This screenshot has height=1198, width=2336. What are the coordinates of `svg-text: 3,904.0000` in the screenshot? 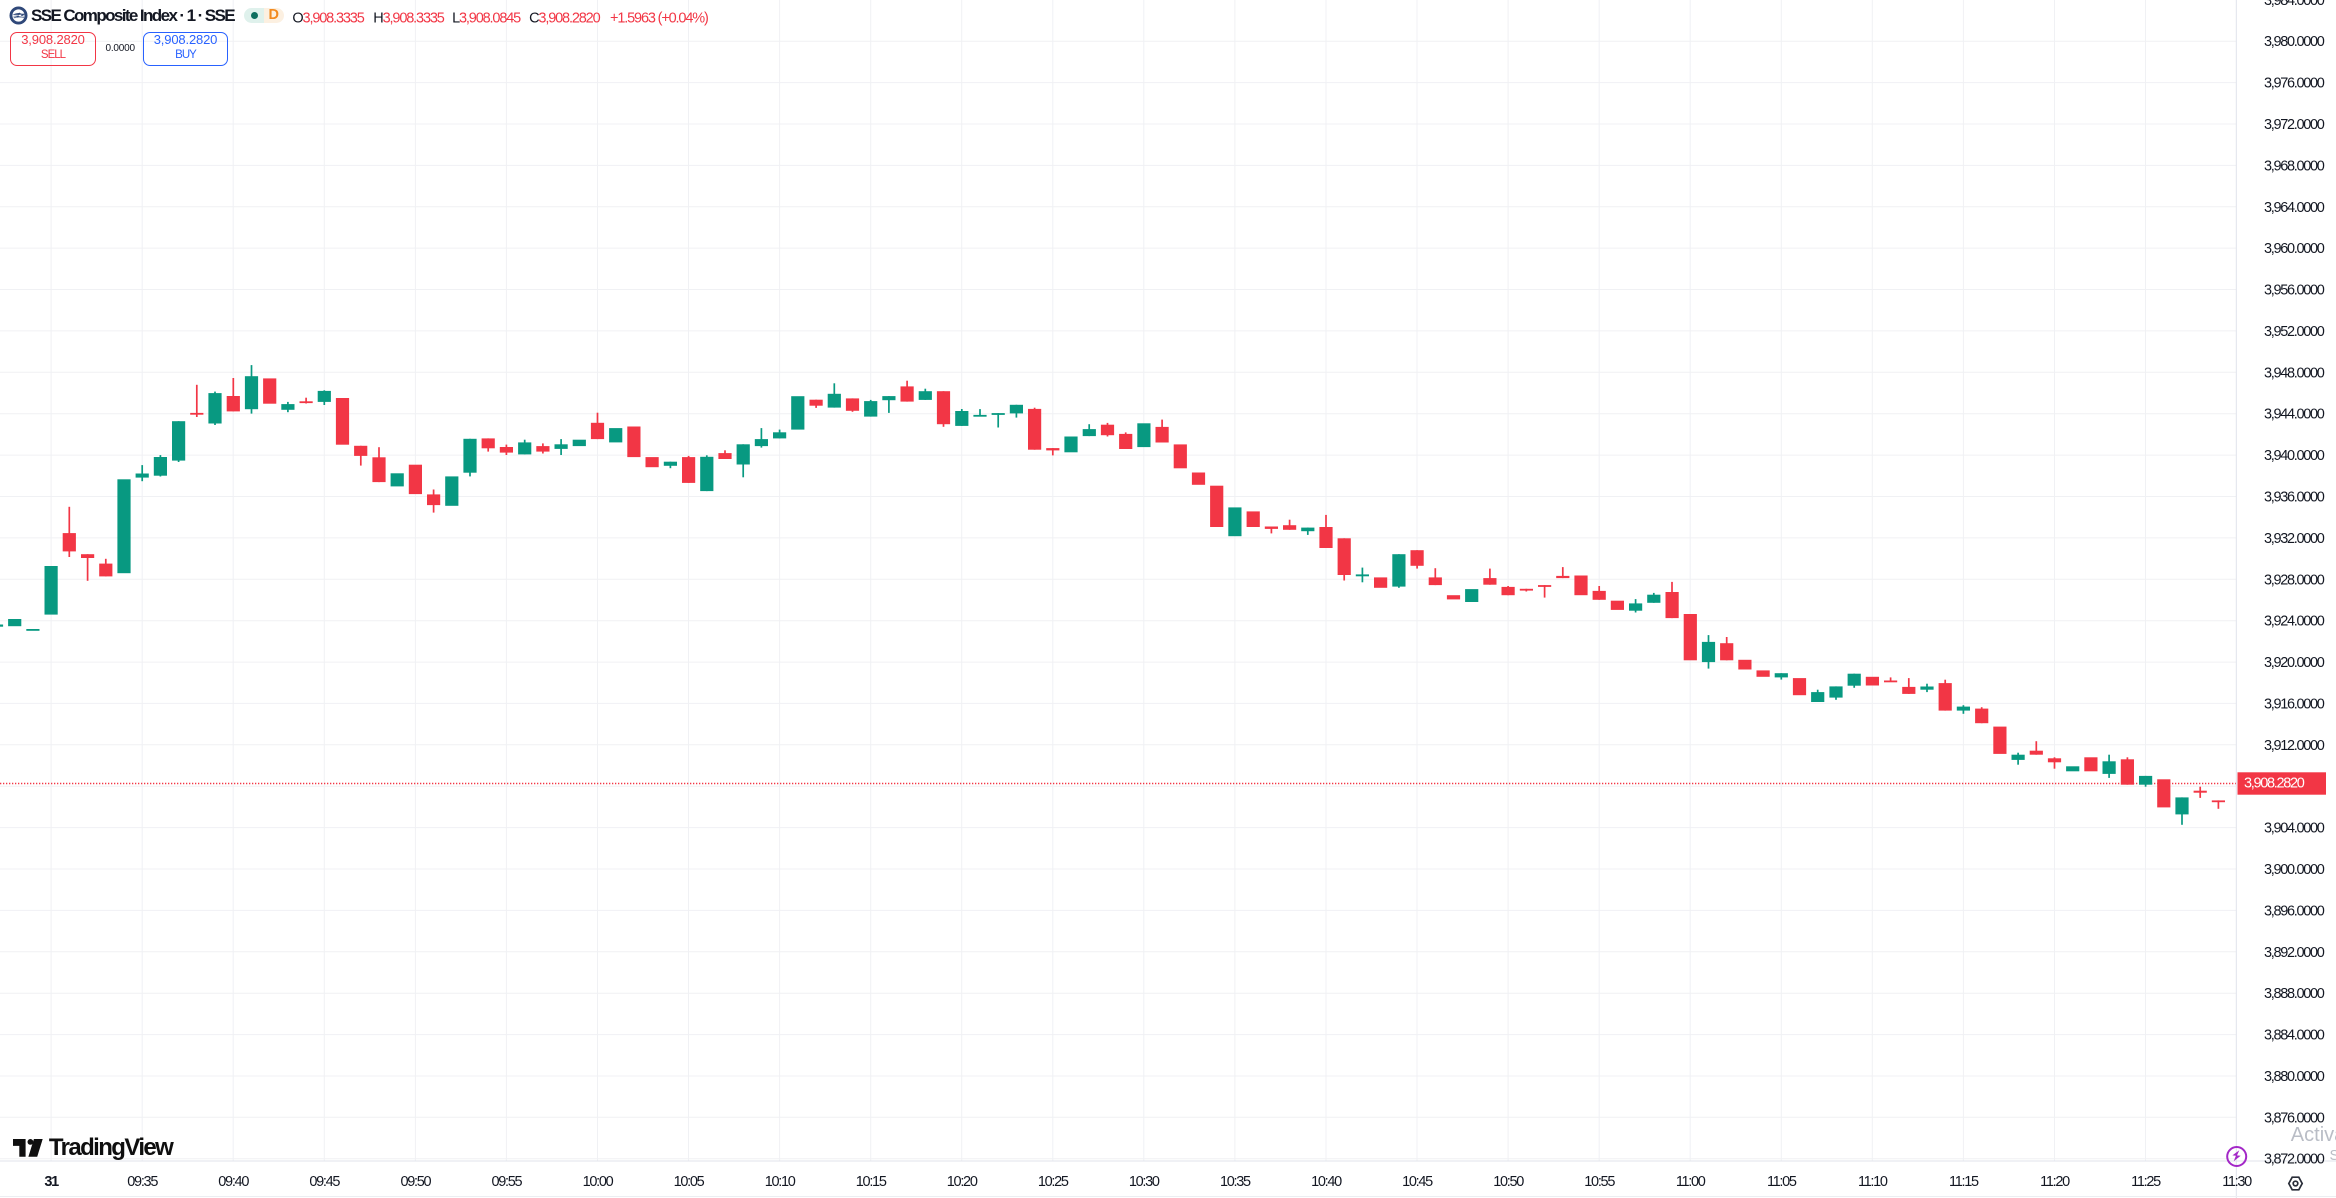 It's located at (2294, 829).